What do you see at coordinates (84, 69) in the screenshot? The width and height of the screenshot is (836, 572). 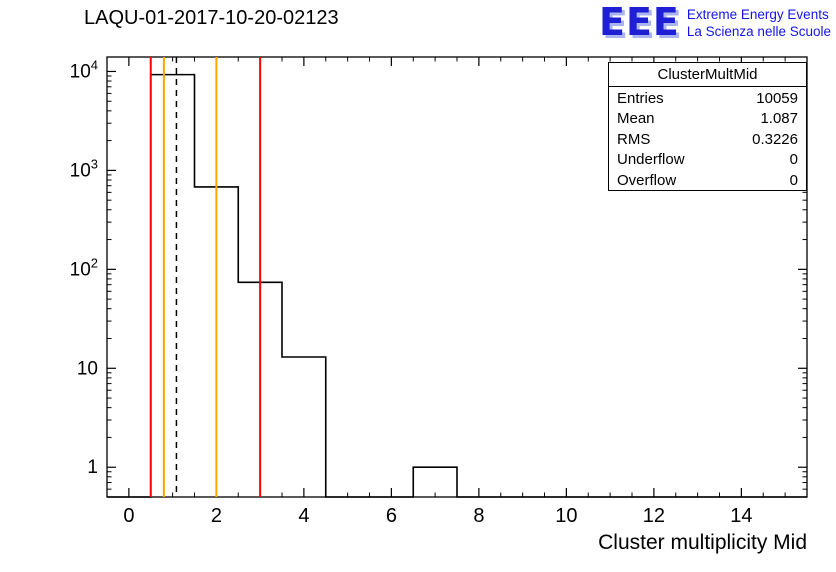 I see `y-tick-label: 10⁴` at bounding box center [84, 69].